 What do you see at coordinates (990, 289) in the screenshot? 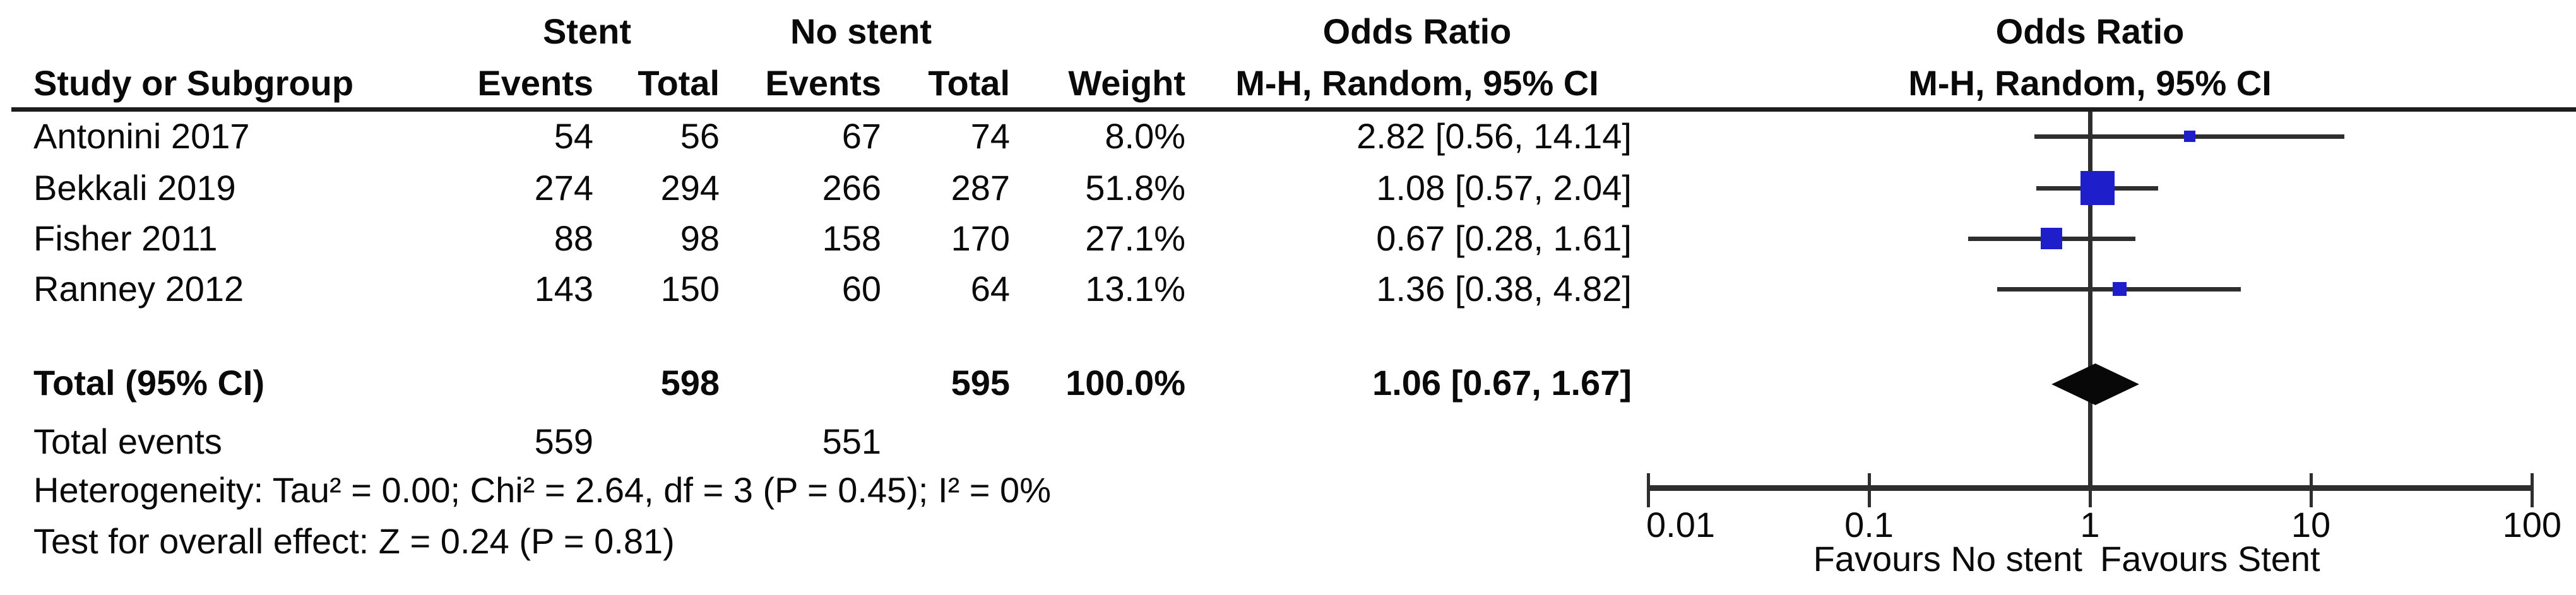
I see `no-stent-total: 64` at bounding box center [990, 289].